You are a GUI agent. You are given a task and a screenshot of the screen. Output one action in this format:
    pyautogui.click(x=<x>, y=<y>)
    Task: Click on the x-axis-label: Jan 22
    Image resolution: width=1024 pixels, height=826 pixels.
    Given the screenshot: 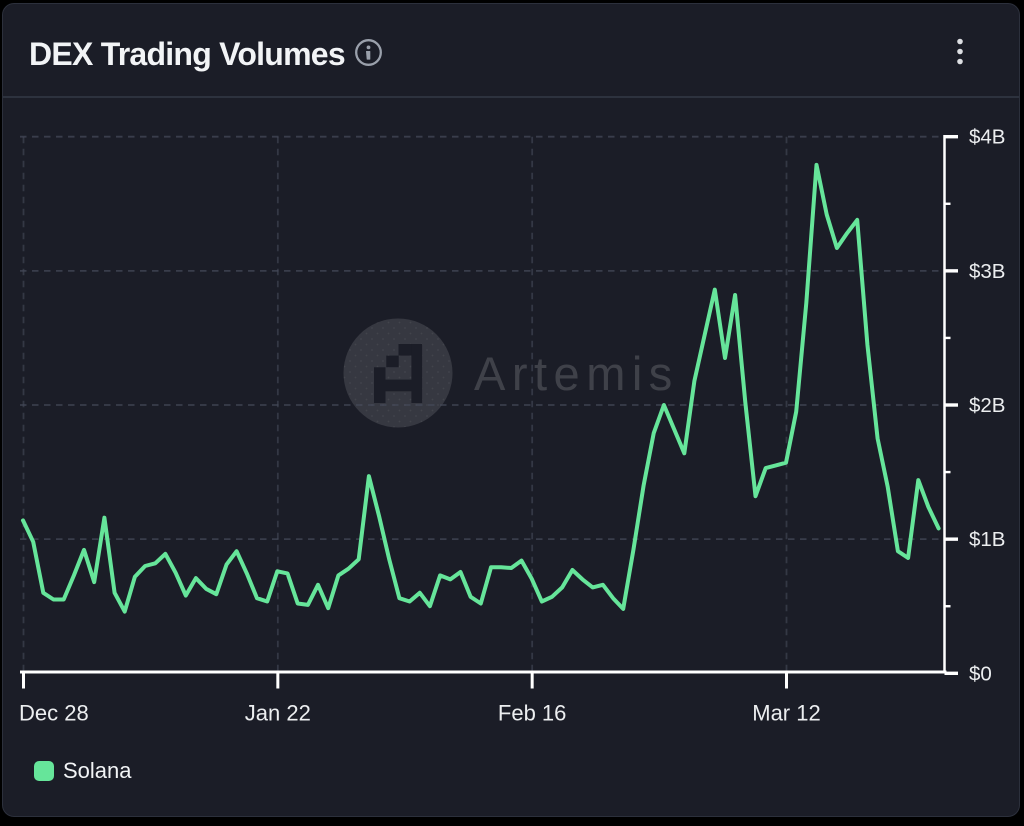 What is the action you would take?
    pyautogui.click(x=278, y=713)
    